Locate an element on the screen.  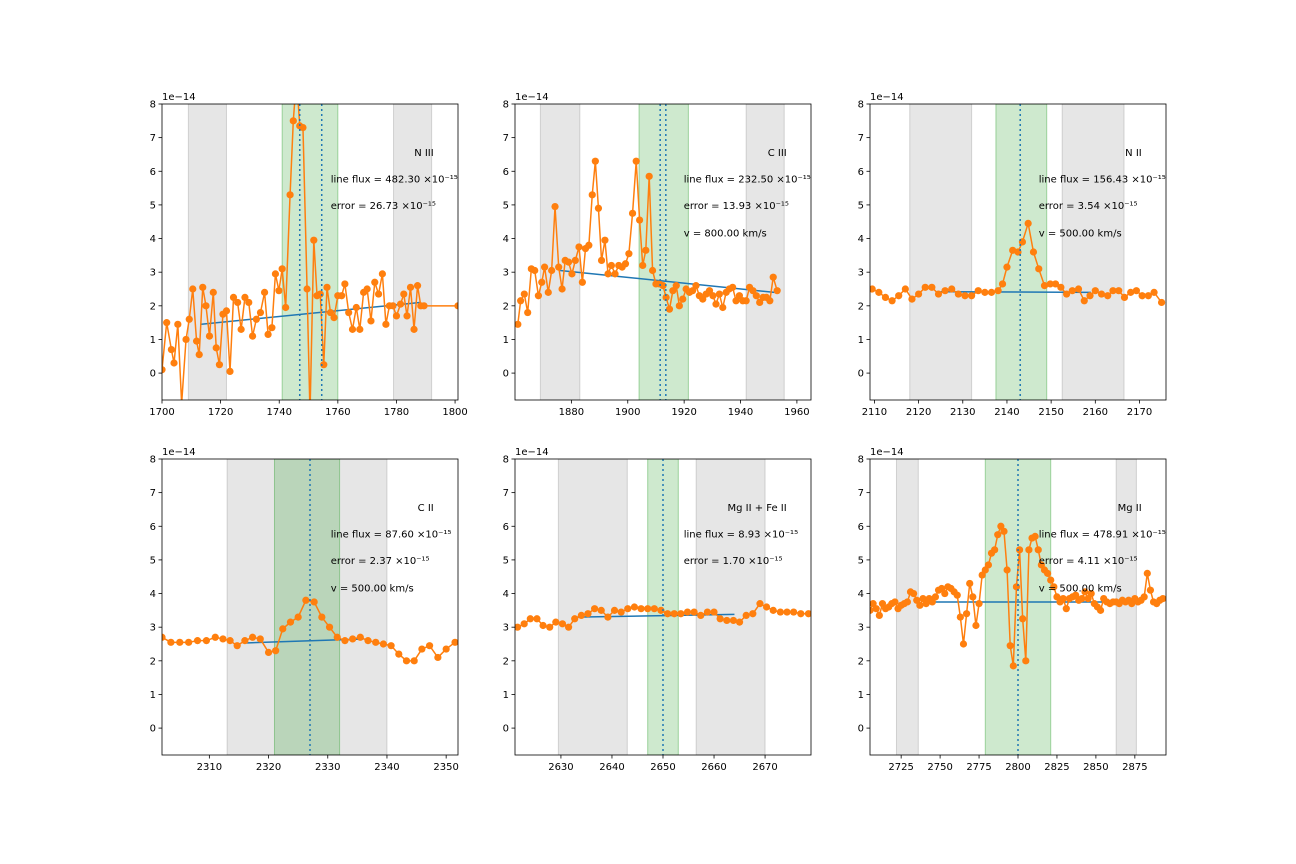
y-tick-label: 8 is located at coordinates (506, 460).